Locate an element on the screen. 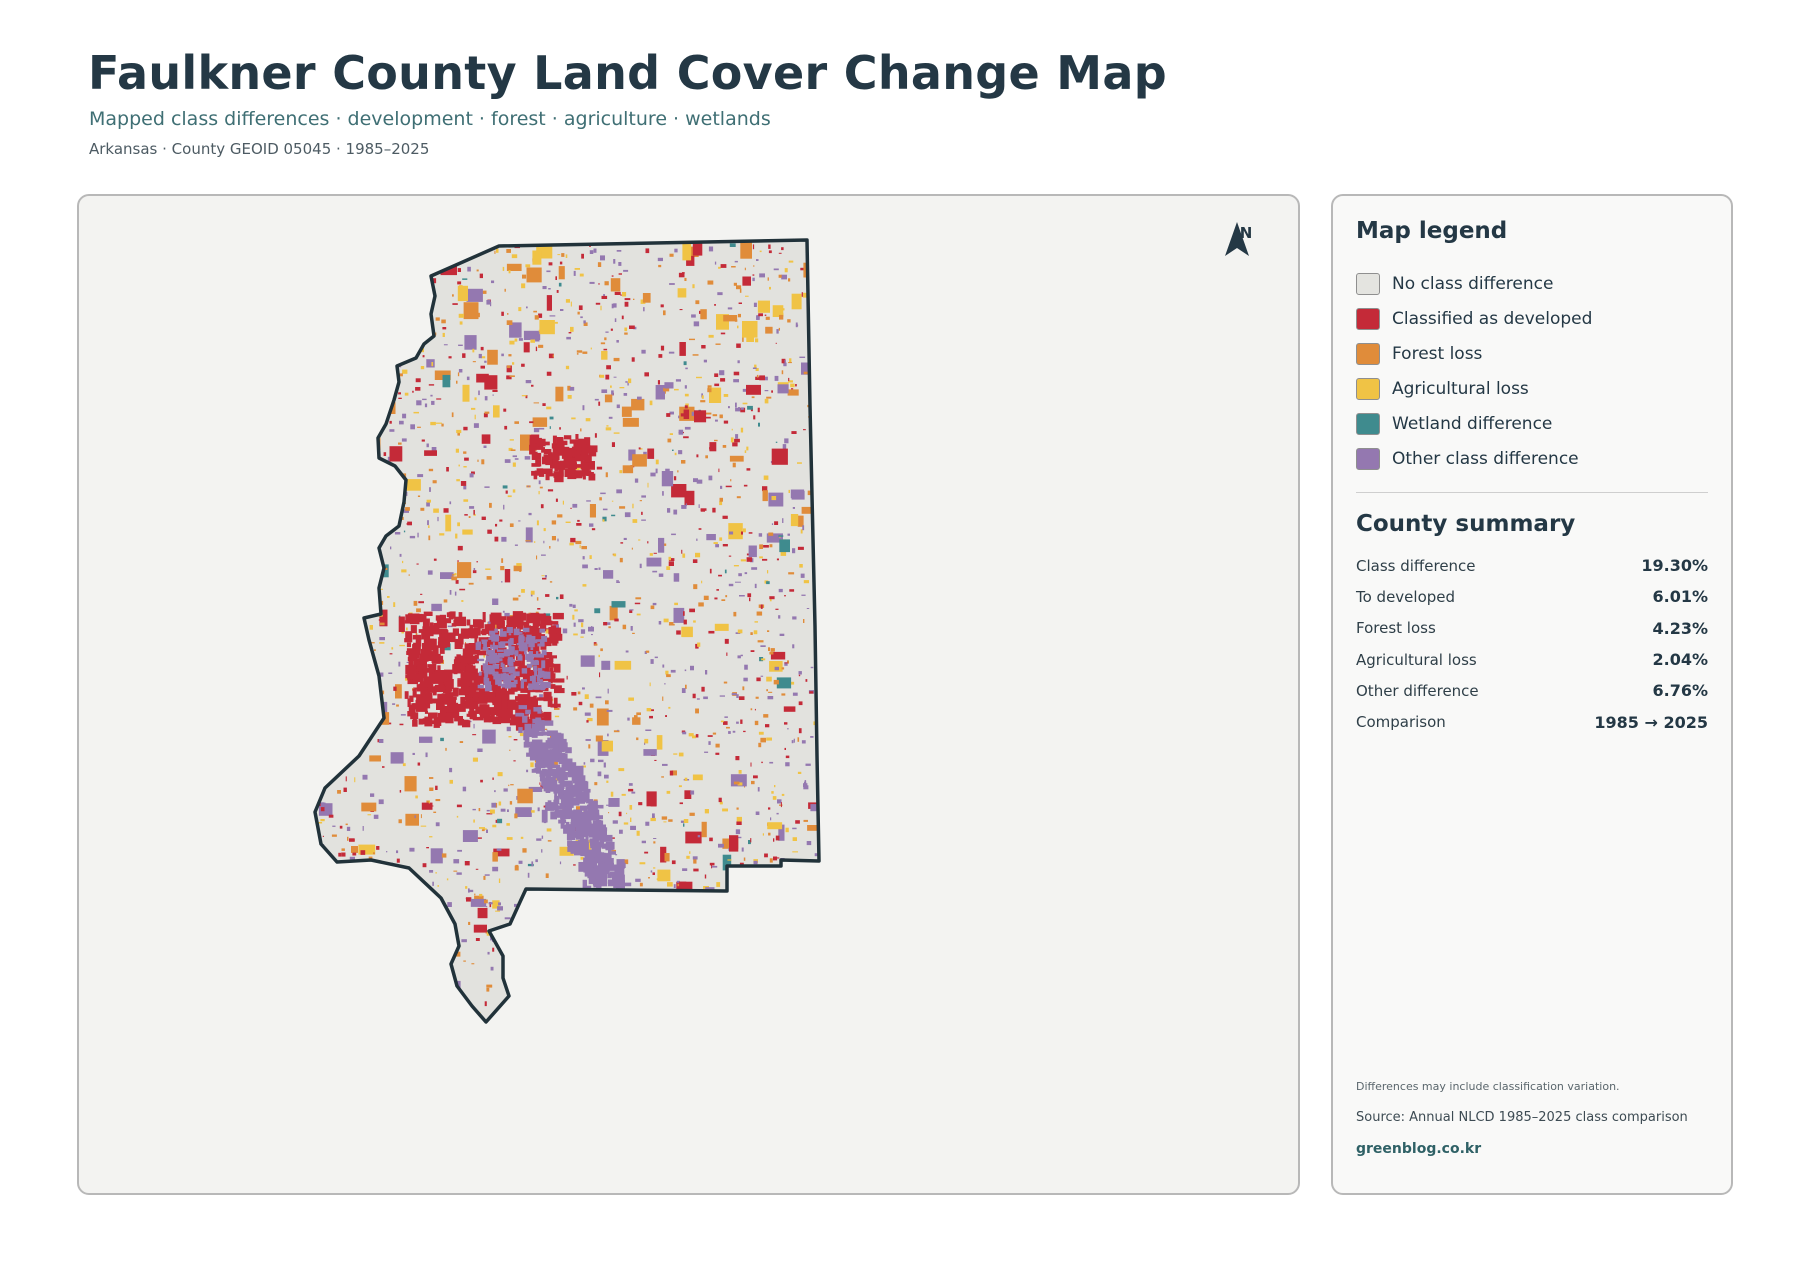 This screenshot has width=1800, height=1273. summary-row: Comparison 1985 → 2025 is located at coordinates (1532, 721).